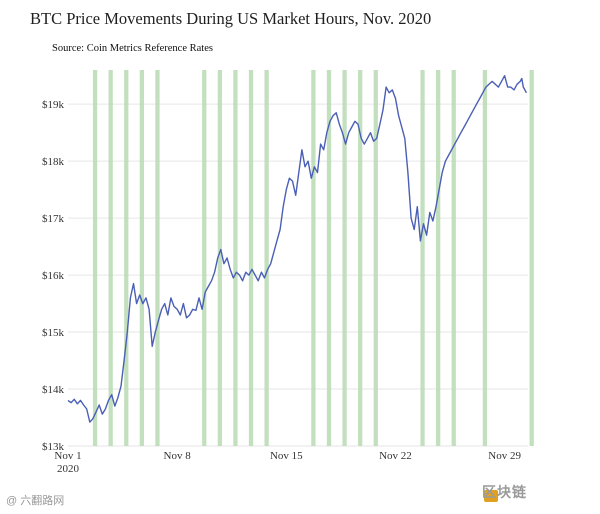 The height and width of the screenshot is (514, 600). Describe the element at coordinates (53, 333) in the screenshot. I see `y-tick-label: $15k` at that location.